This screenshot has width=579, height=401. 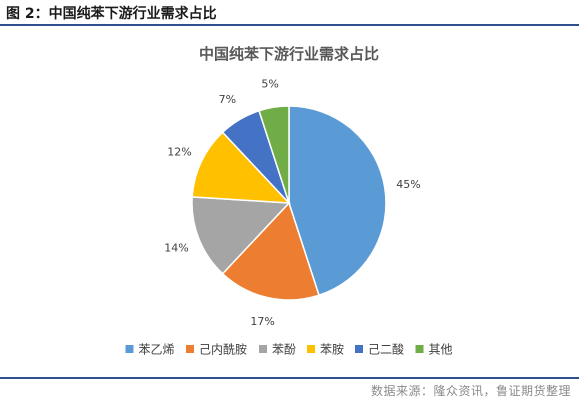 I want to click on data-label-5: 7%, so click(x=227, y=99).